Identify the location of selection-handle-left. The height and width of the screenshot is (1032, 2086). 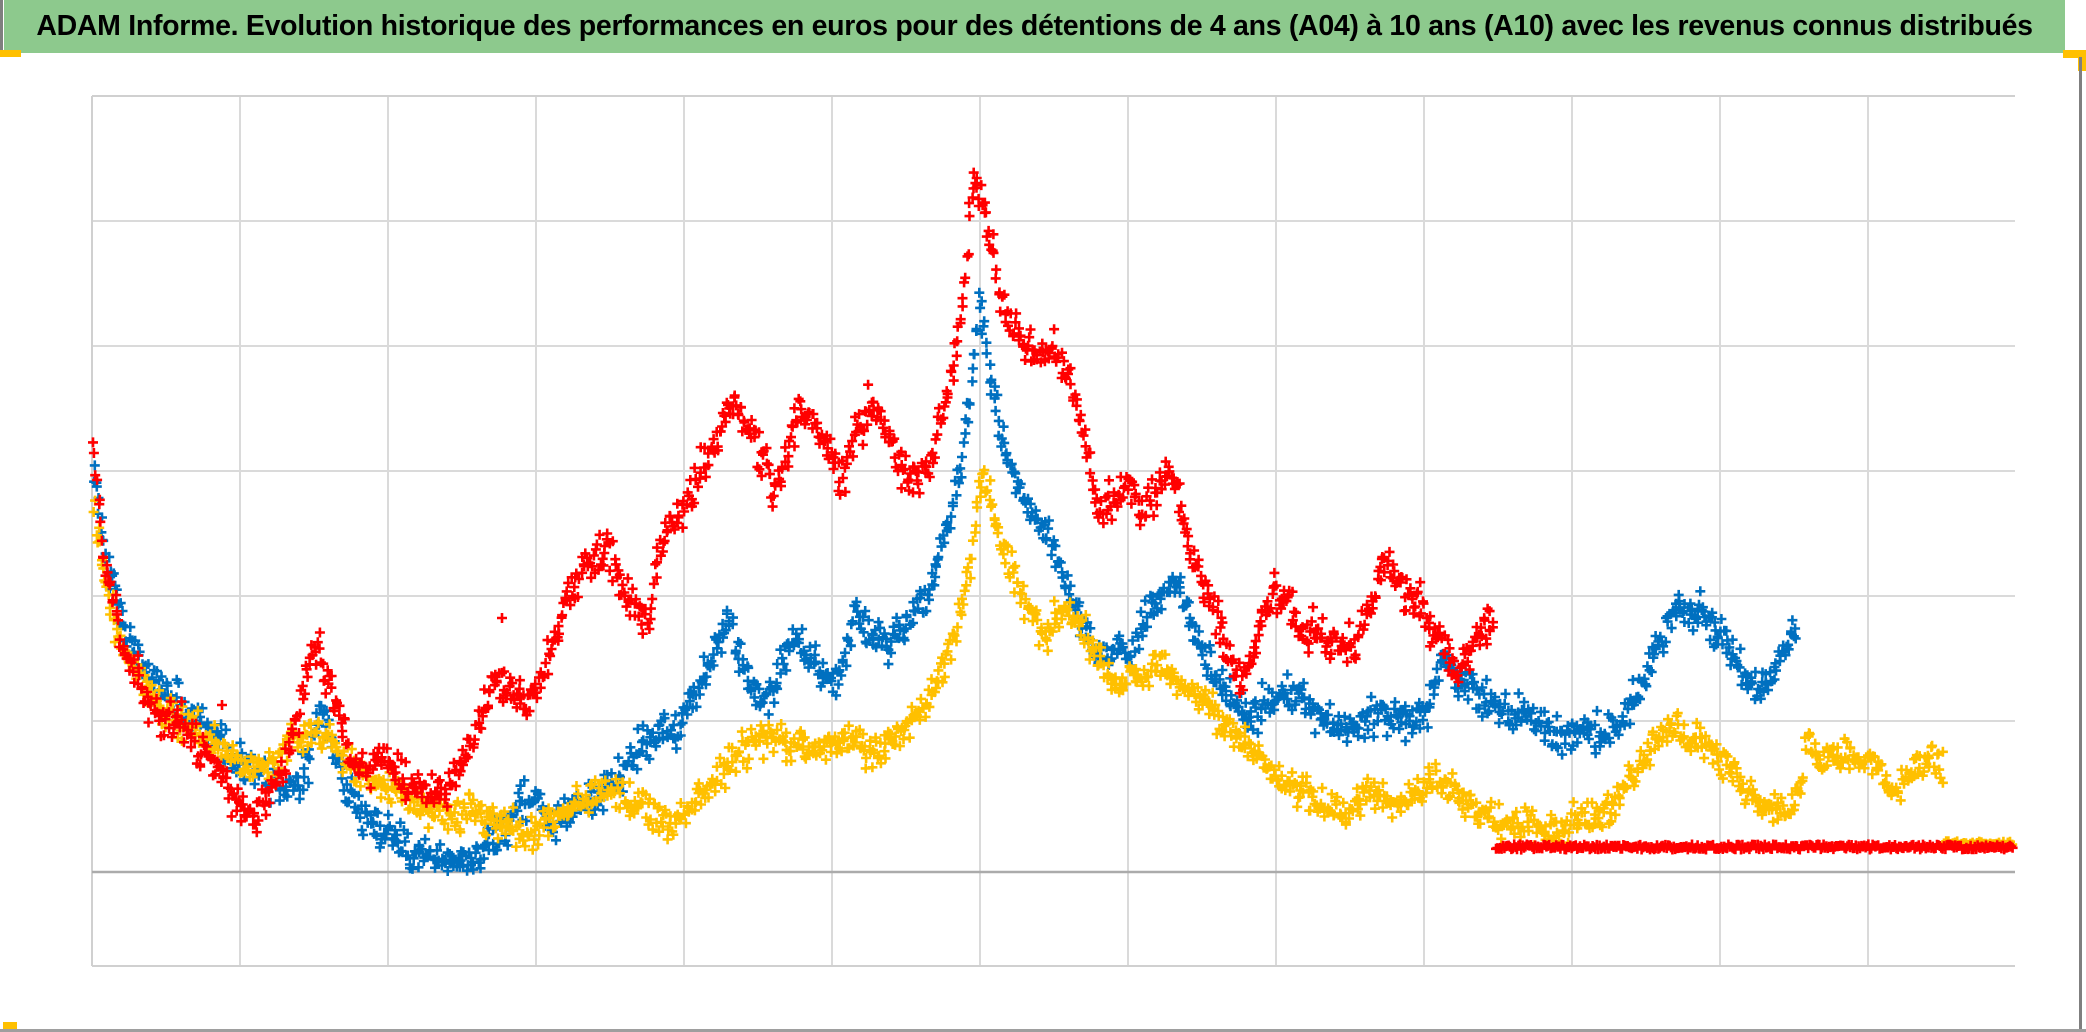
(10, 53).